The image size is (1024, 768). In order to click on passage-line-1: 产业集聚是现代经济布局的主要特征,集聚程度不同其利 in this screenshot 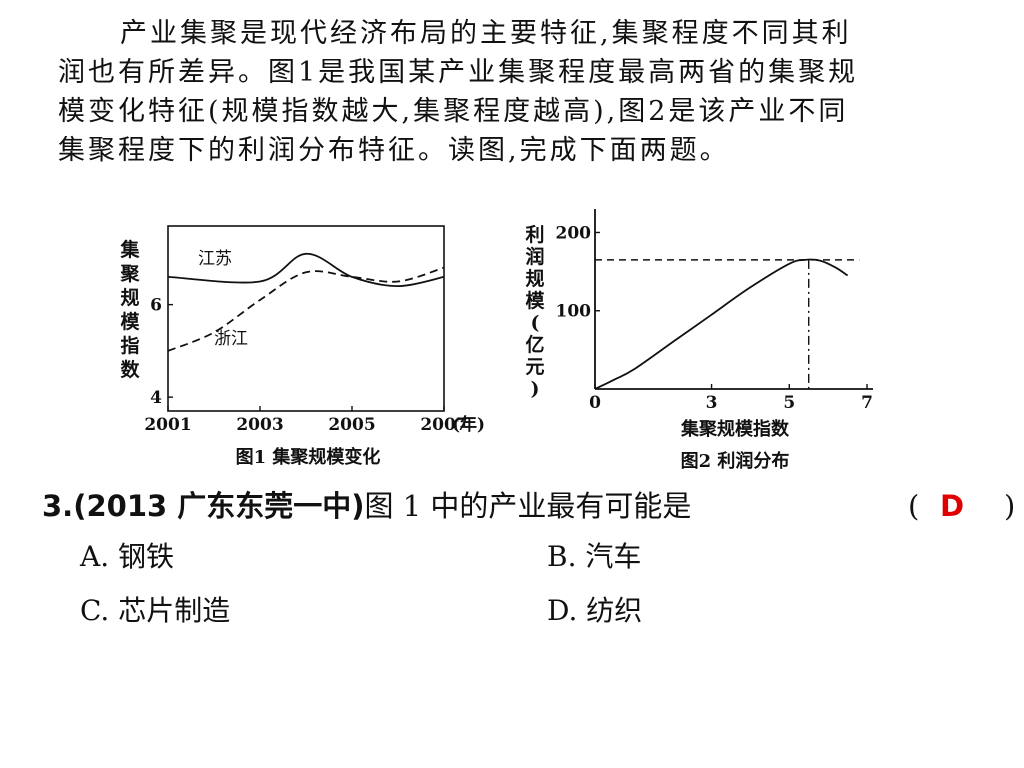, I will do `click(486, 33)`.